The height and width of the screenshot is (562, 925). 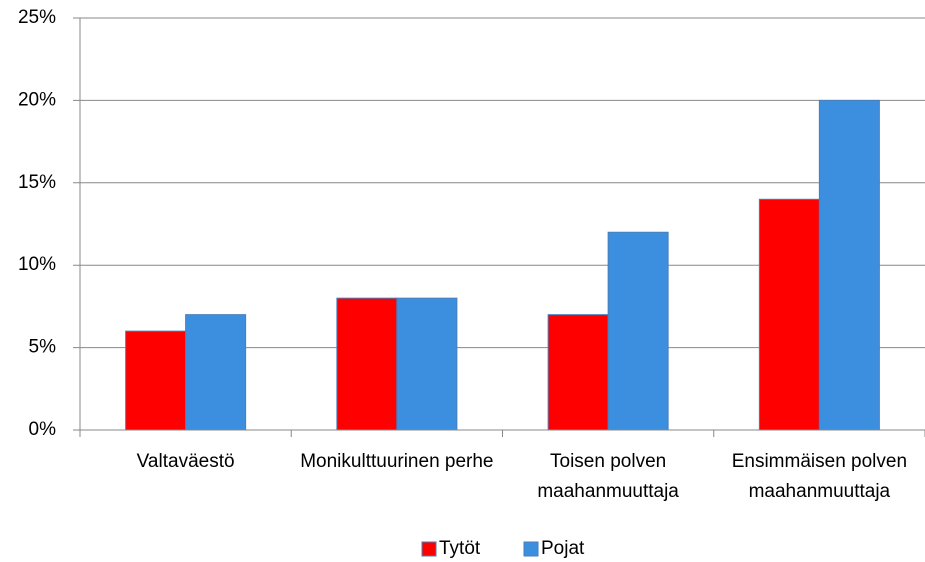 I want to click on y-tick-label: 15%, so click(x=37, y=182).